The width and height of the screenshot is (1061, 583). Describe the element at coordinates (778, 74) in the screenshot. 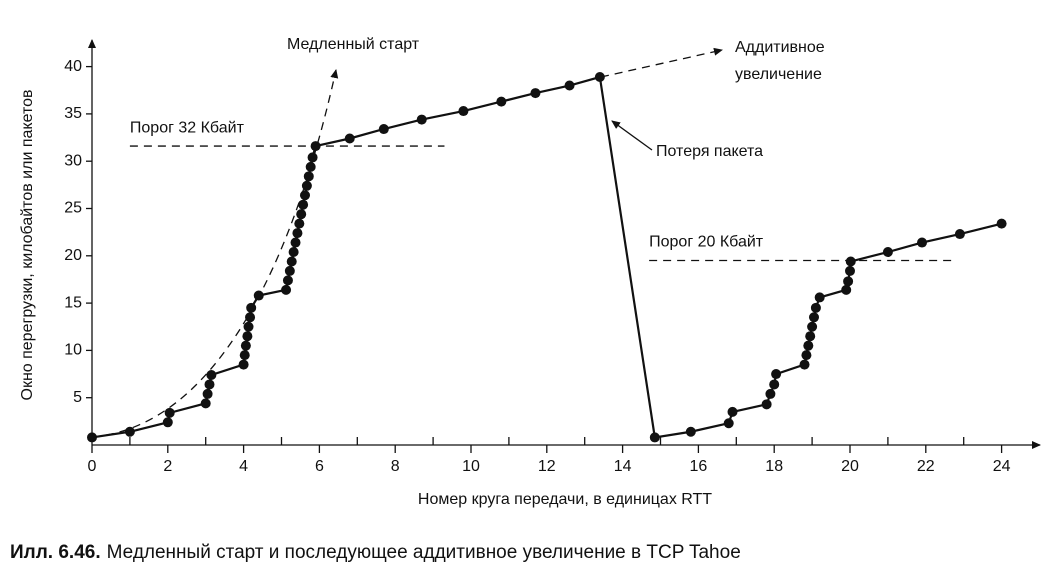

I see `annotation: увеличение` at that location.